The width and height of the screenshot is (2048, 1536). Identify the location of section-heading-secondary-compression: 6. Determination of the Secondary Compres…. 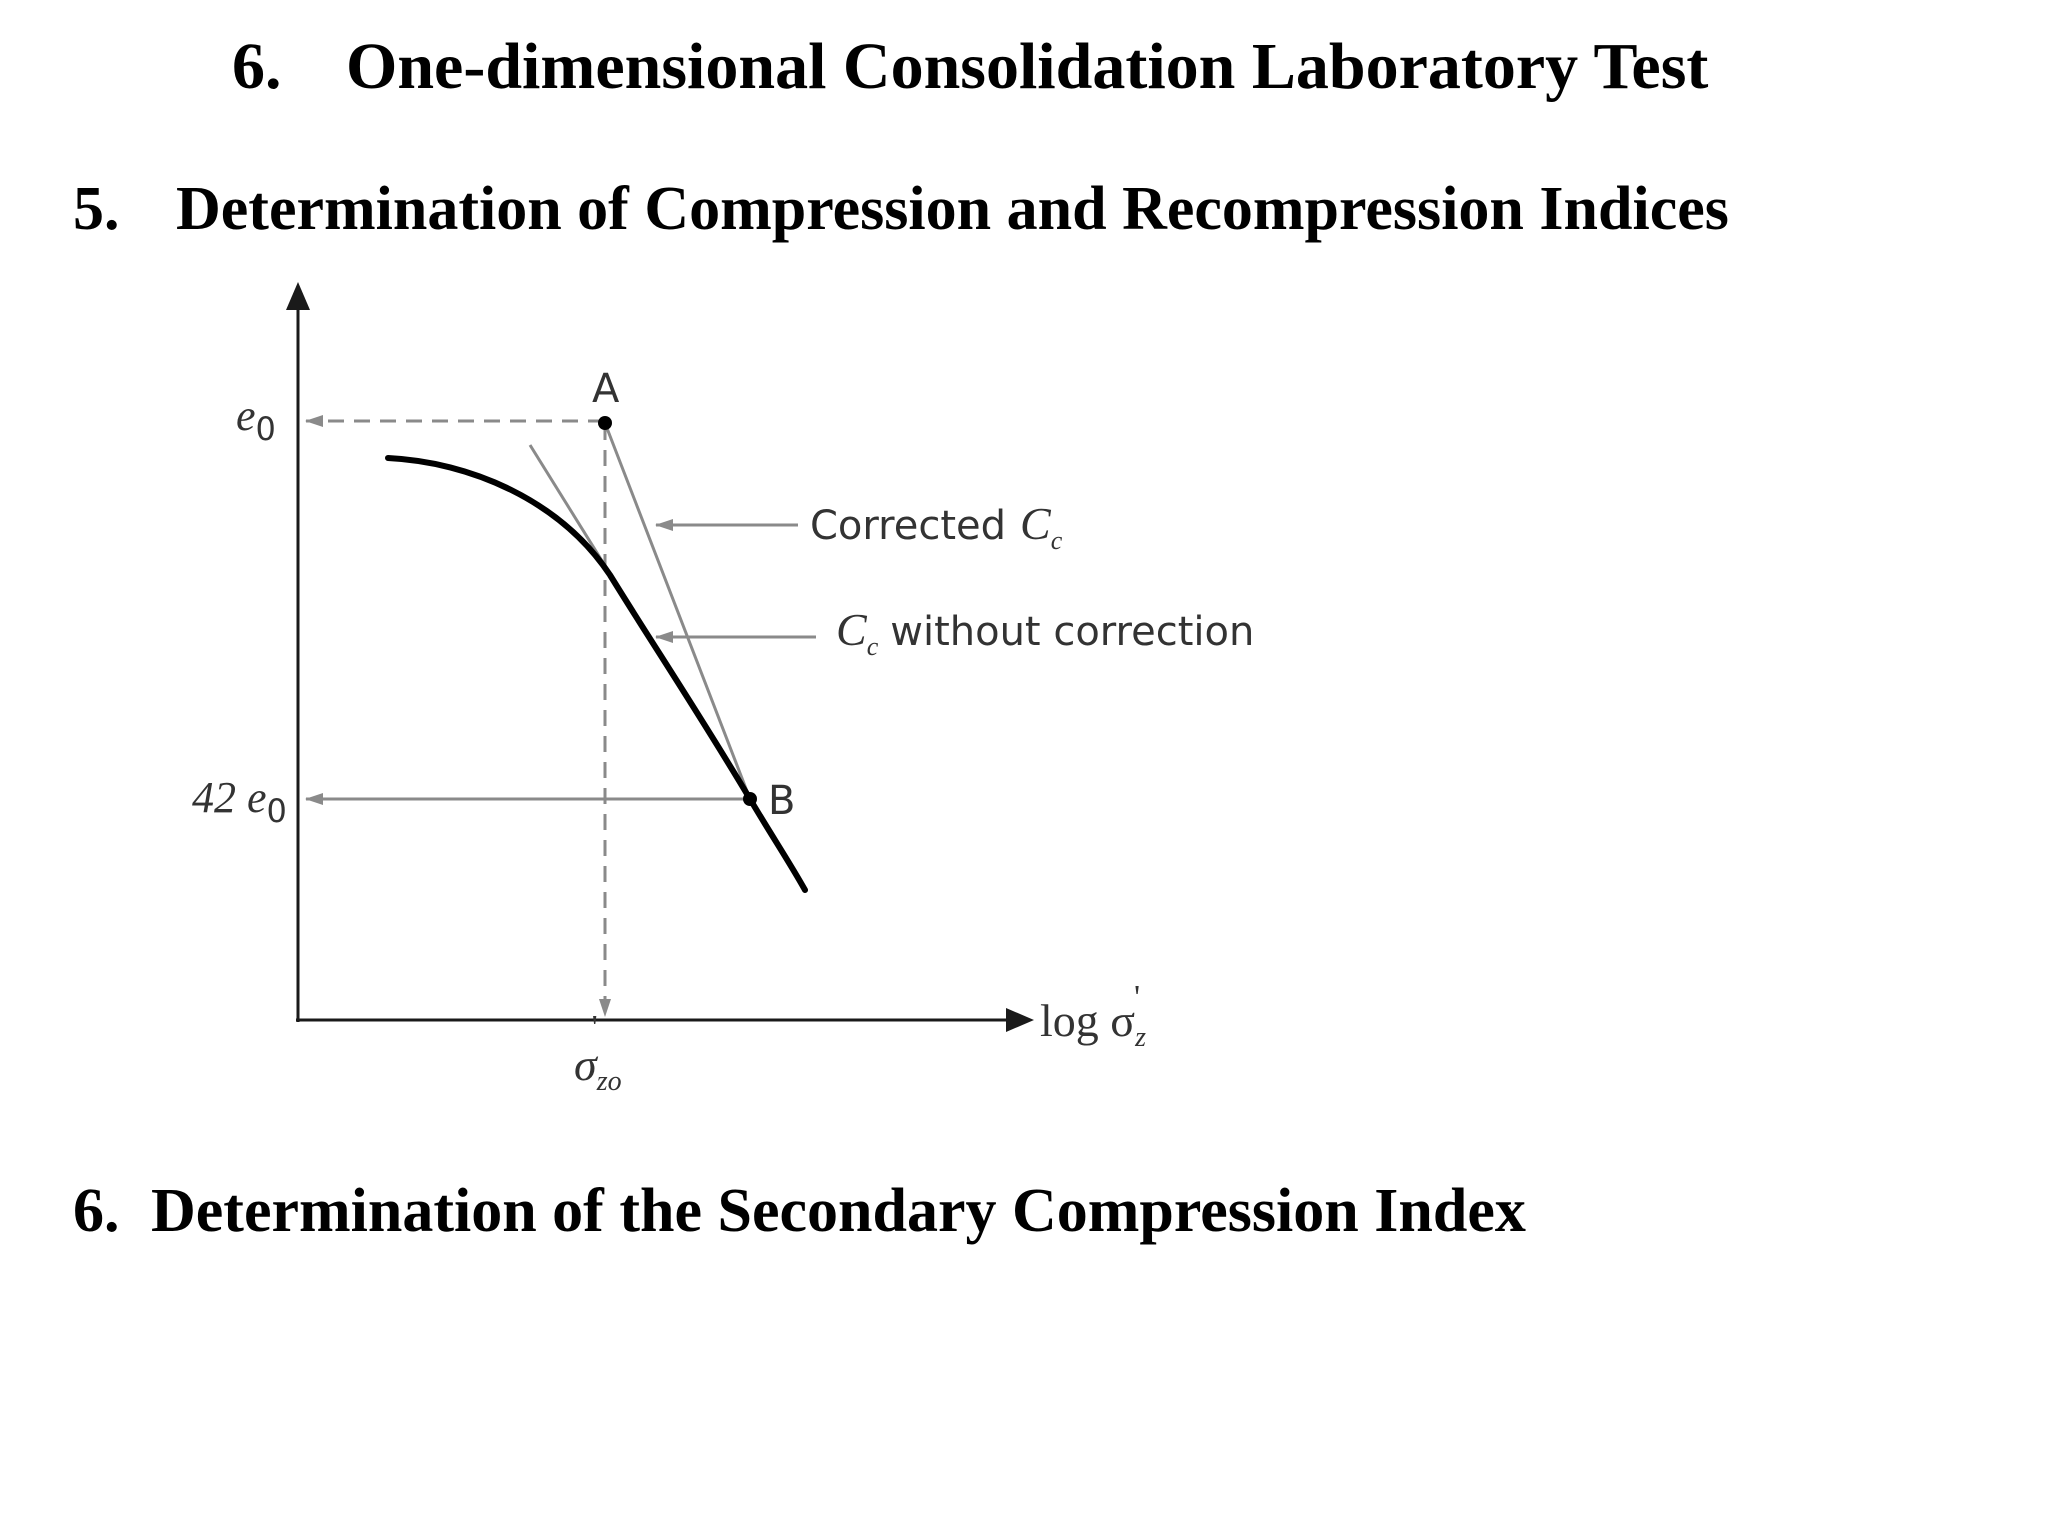
(799, 1211).